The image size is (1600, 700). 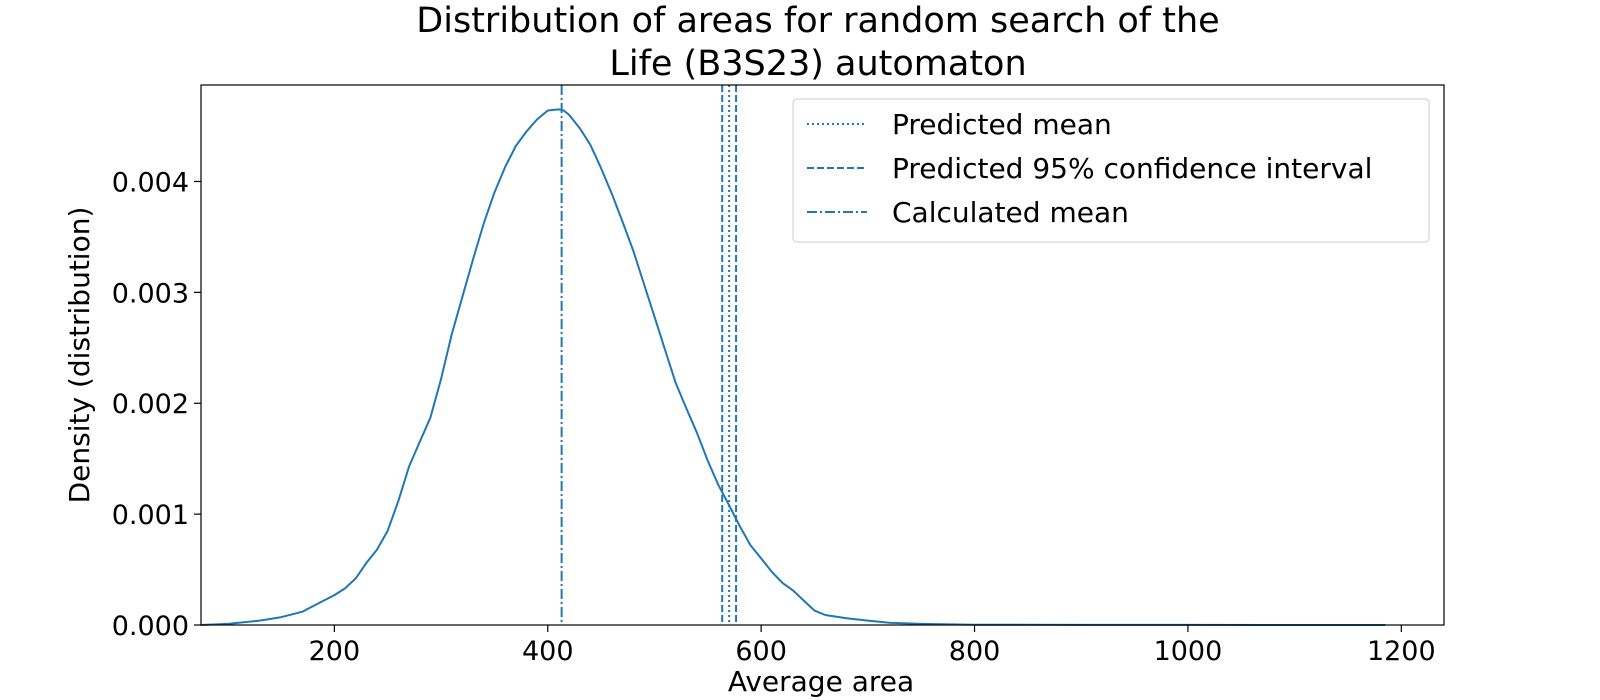 What do you see at coordinates (1401, 651) in the screenshot?
I see `x-tick-label: 1200` at bounding box center [1401, 651].